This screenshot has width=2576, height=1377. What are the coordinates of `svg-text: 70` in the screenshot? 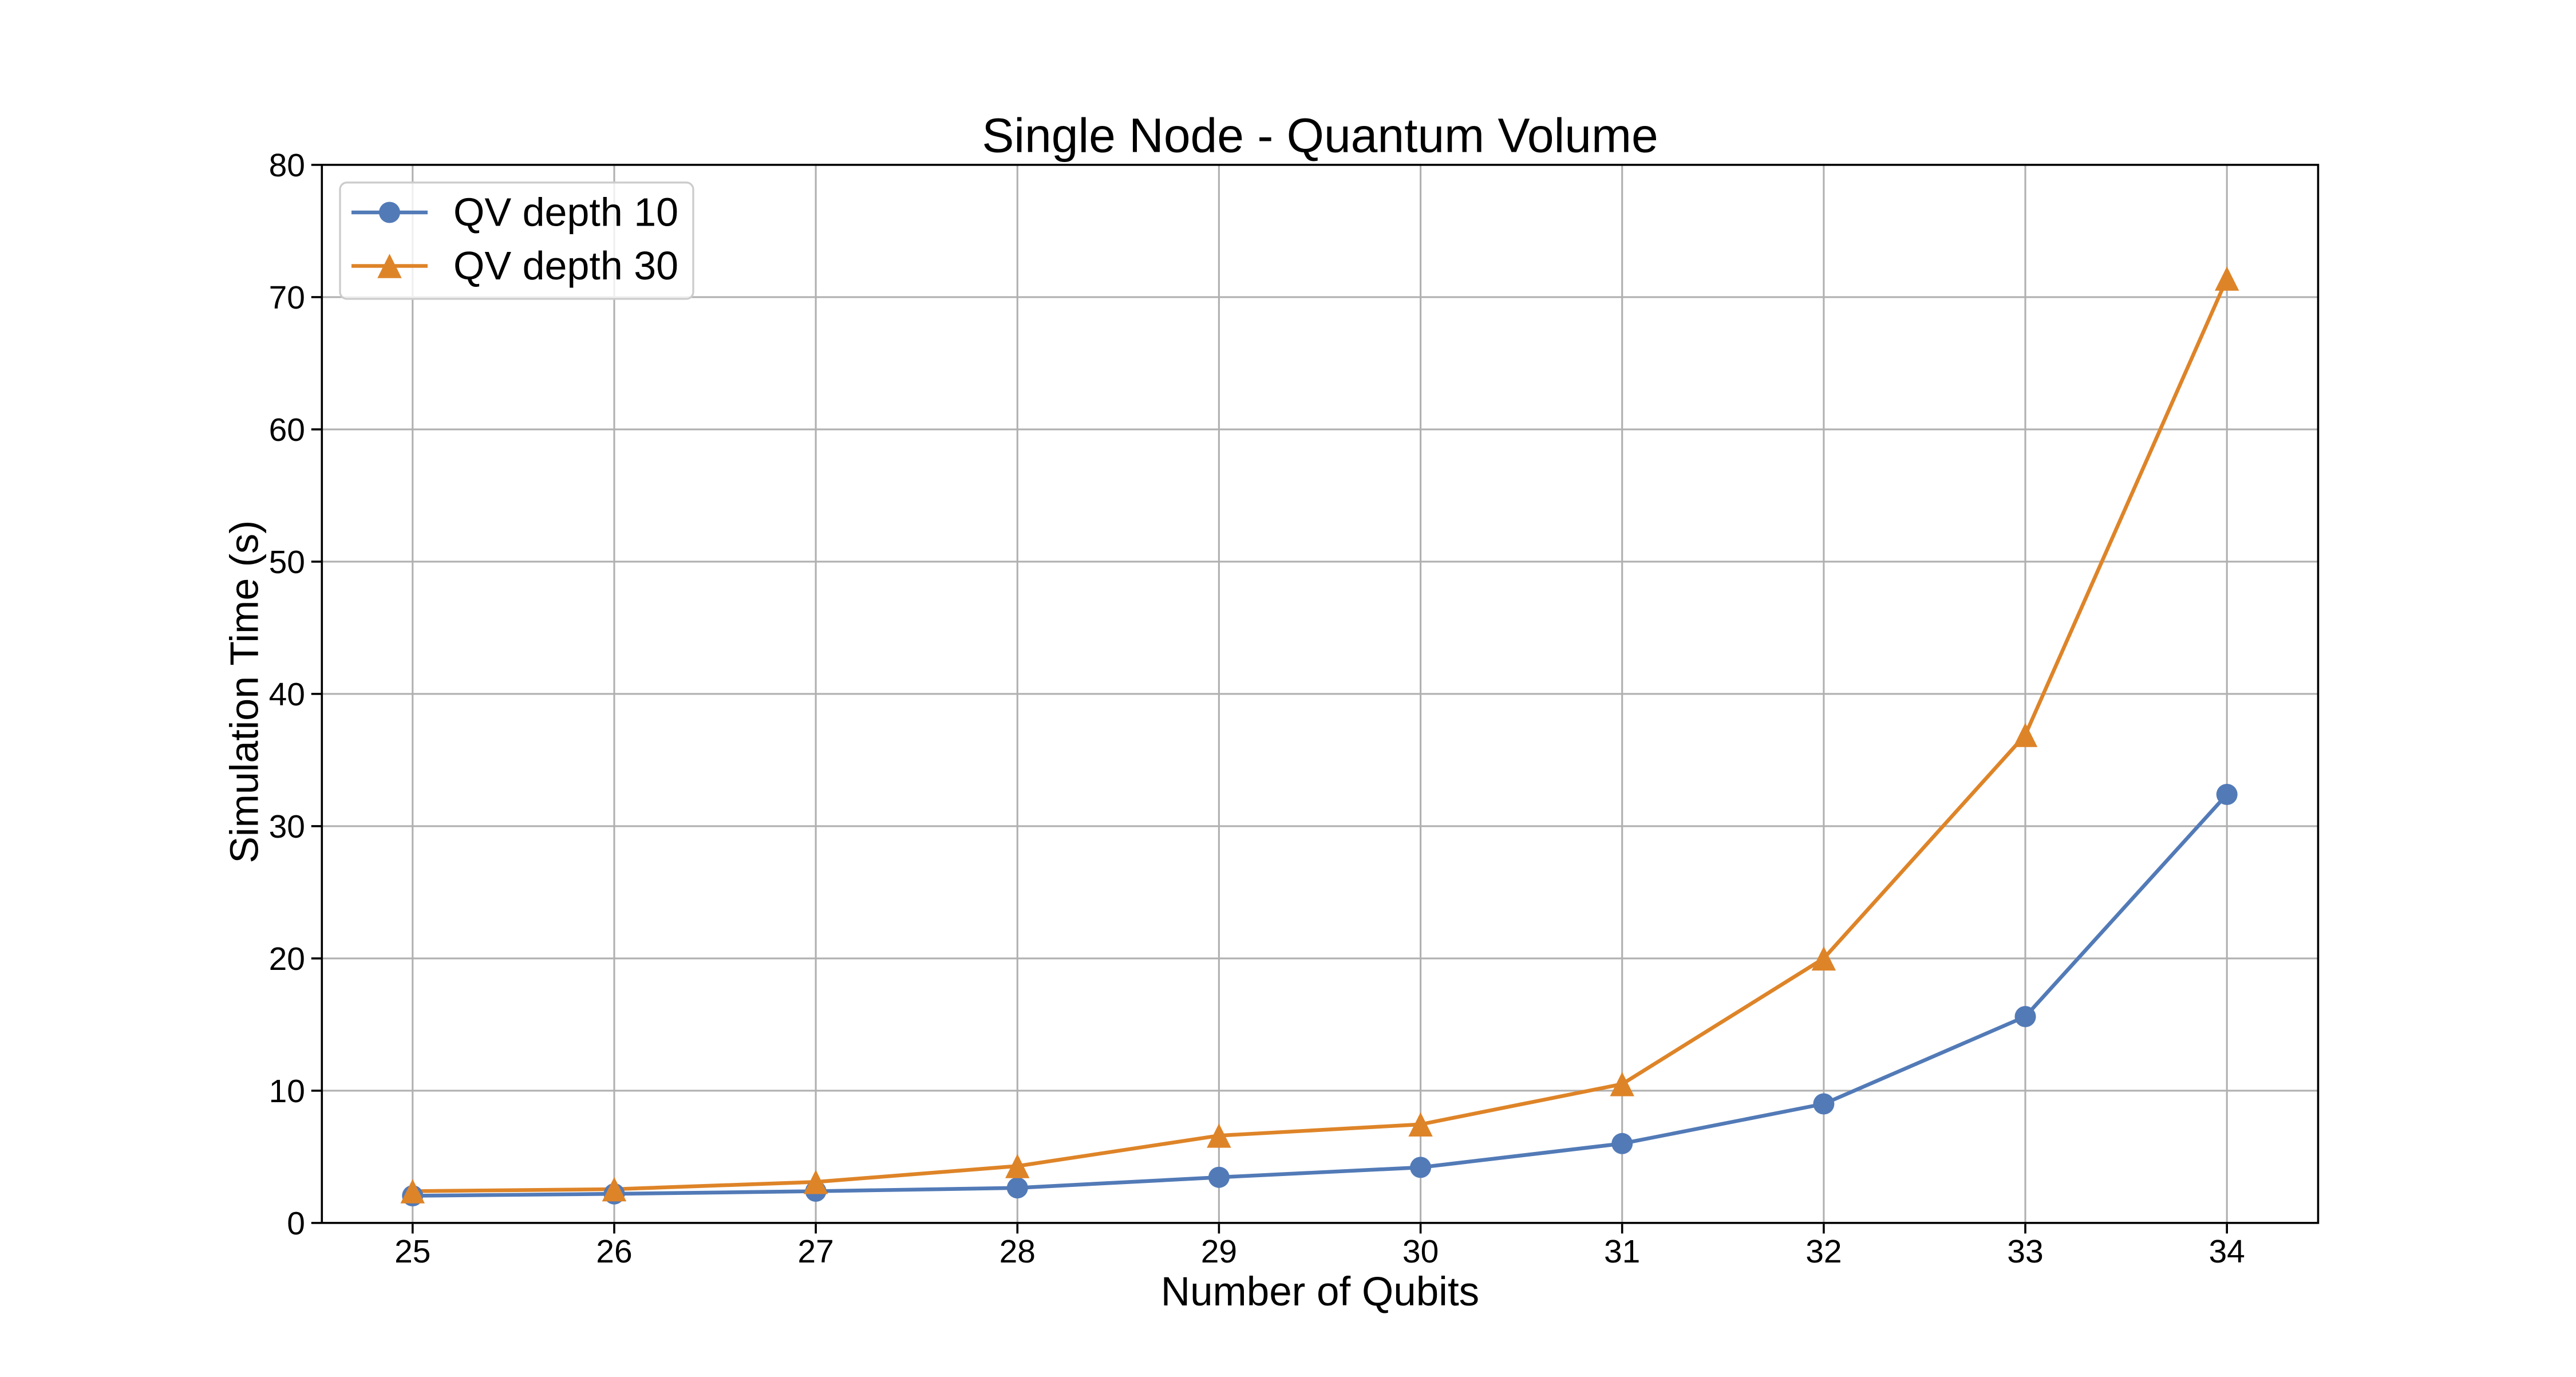 It's located at (287, 297).